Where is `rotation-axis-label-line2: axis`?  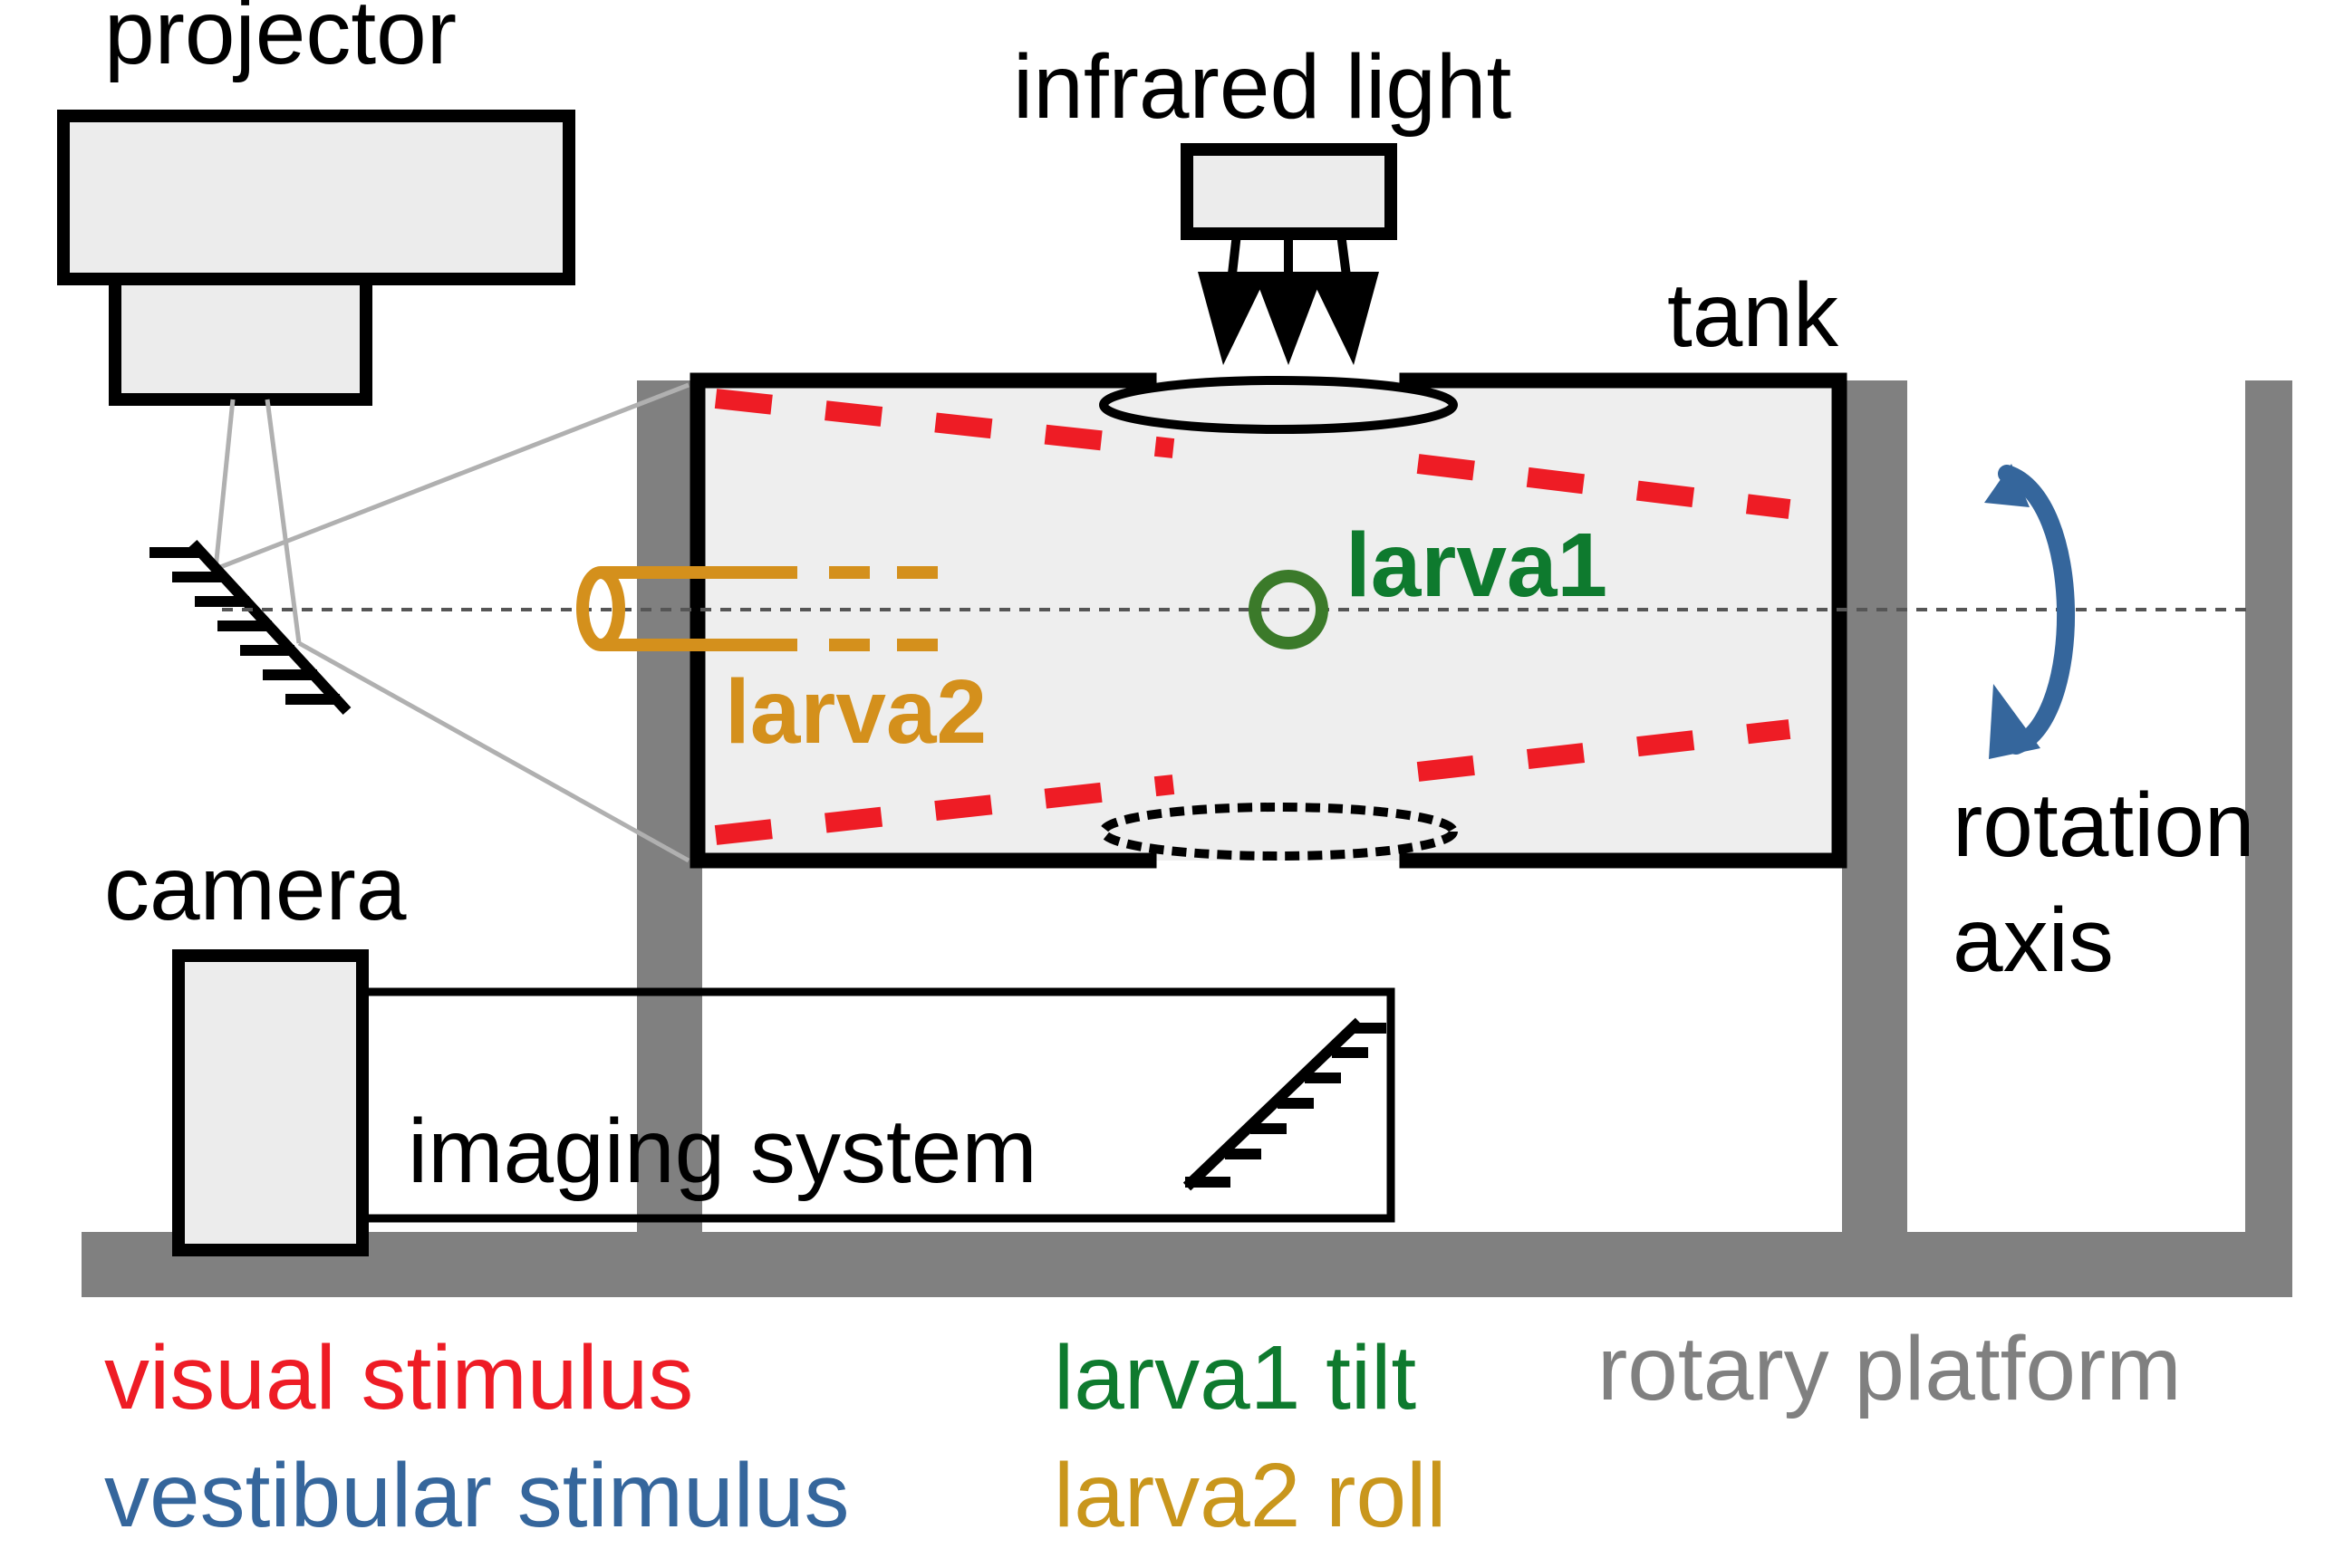
rotation-axis-label-line2: axis is located at coordinates (2033, 940).